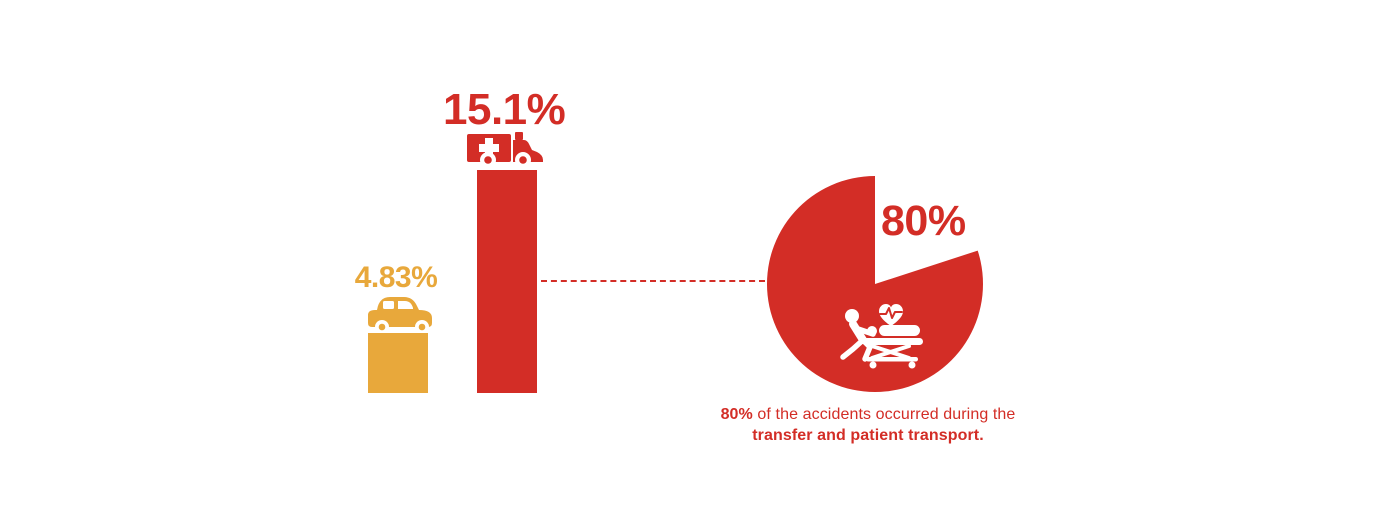  What do you see at coordinates (881, 336) in the screenshot?
I see `stretcher-icon` at bounding box center [881, 336].